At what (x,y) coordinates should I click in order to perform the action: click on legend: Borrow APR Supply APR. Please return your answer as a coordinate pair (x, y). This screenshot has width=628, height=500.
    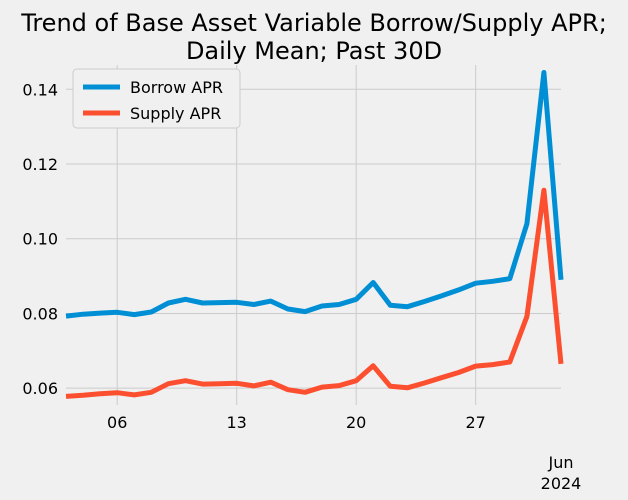
    Looking at the image, I should click on (156, 98).